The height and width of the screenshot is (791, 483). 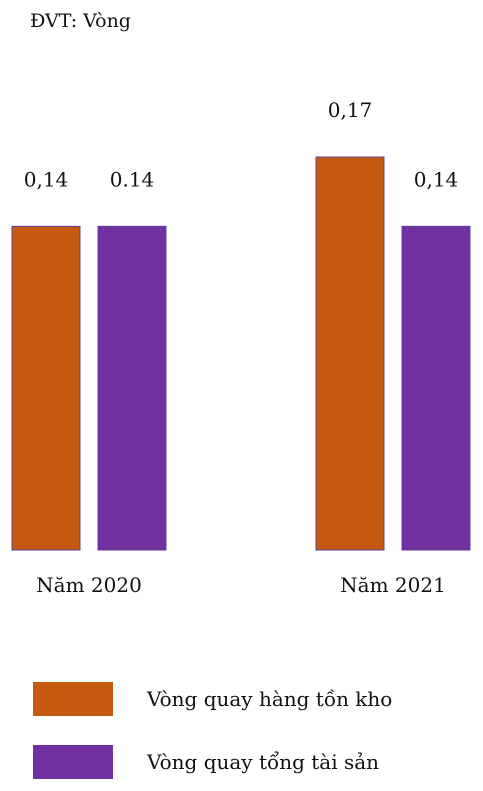 What do you see at coordinates (393, 585) in the screenshot?
I see `category-label-2: Năm 2021` at bounding box center [393, 585].